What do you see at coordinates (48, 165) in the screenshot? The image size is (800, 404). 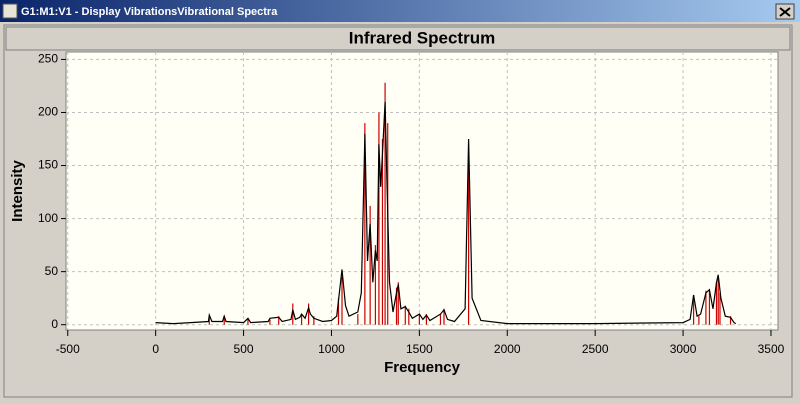 I see `y-tick-label: 150` at bounding box center [48, 165].